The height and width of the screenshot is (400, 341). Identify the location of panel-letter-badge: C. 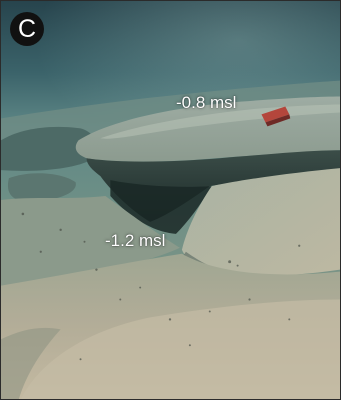
(27, 29).